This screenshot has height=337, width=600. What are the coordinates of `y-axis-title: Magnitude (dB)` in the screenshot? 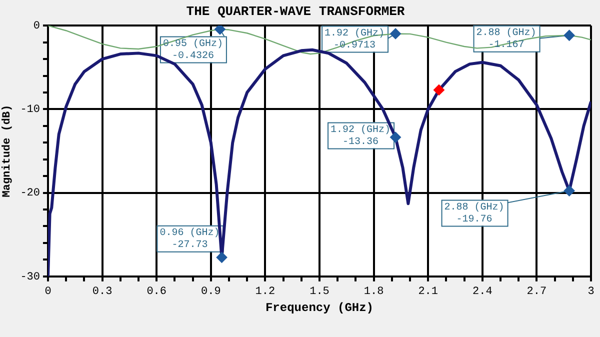 It's located at (7, 151).